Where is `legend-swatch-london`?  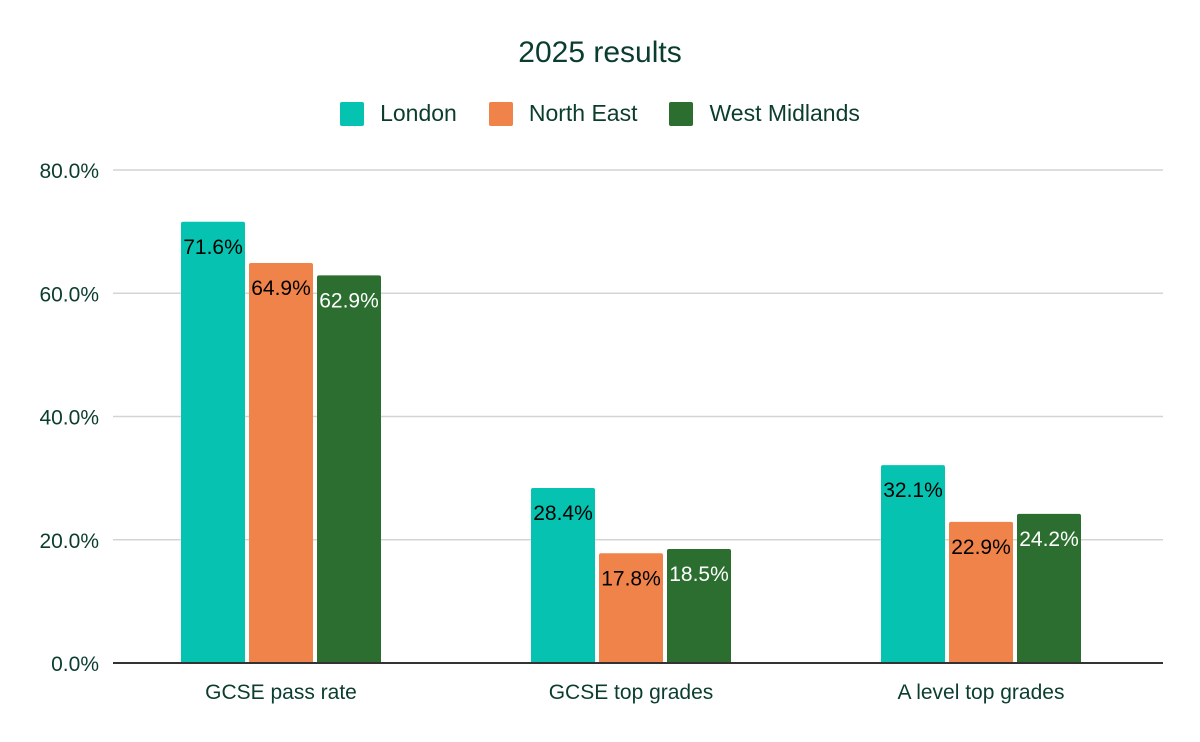
legend-swatch-london is located at coordinates (352, 113).